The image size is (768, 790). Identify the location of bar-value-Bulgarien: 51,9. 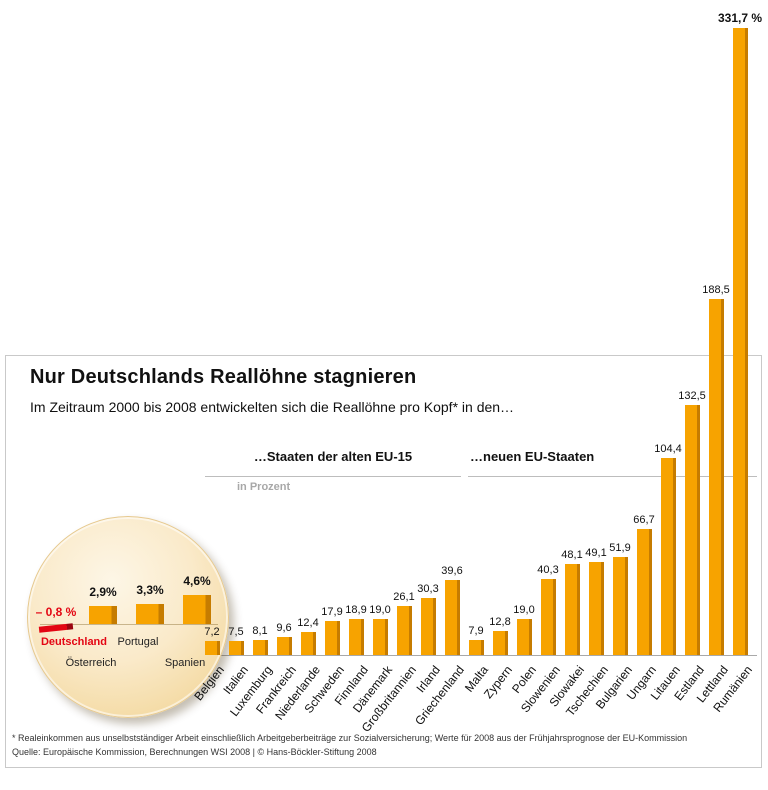
(620, 548).